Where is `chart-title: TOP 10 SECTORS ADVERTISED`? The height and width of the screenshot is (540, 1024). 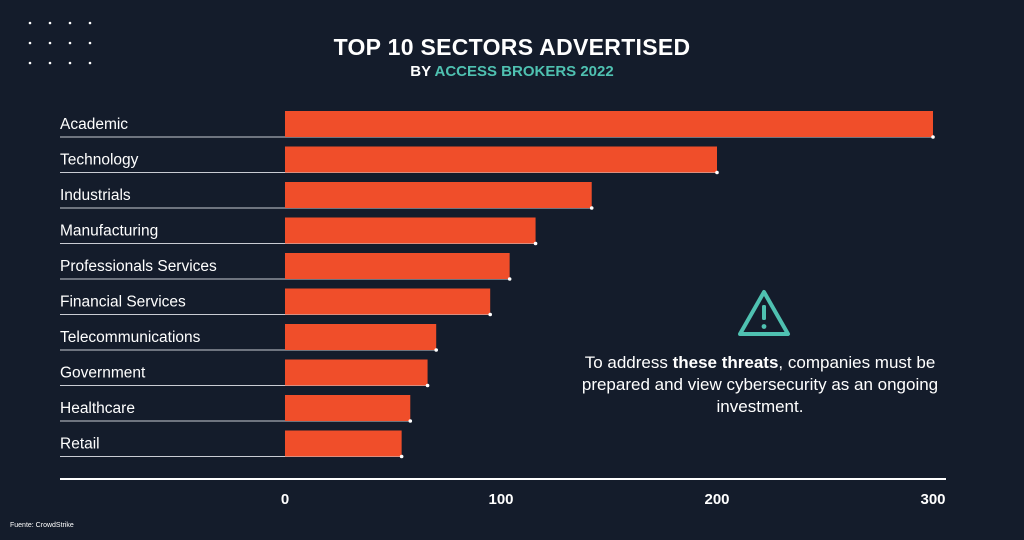
chart-title: TOP 10 SECTORS ADVERTISED is located at coordinates (512, 47).